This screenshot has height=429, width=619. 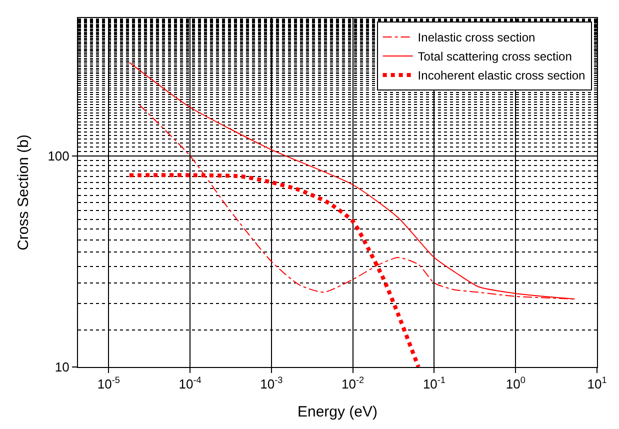 I want to click on x-tick-label: 10$^{1}$, so click(x=597, y=383).